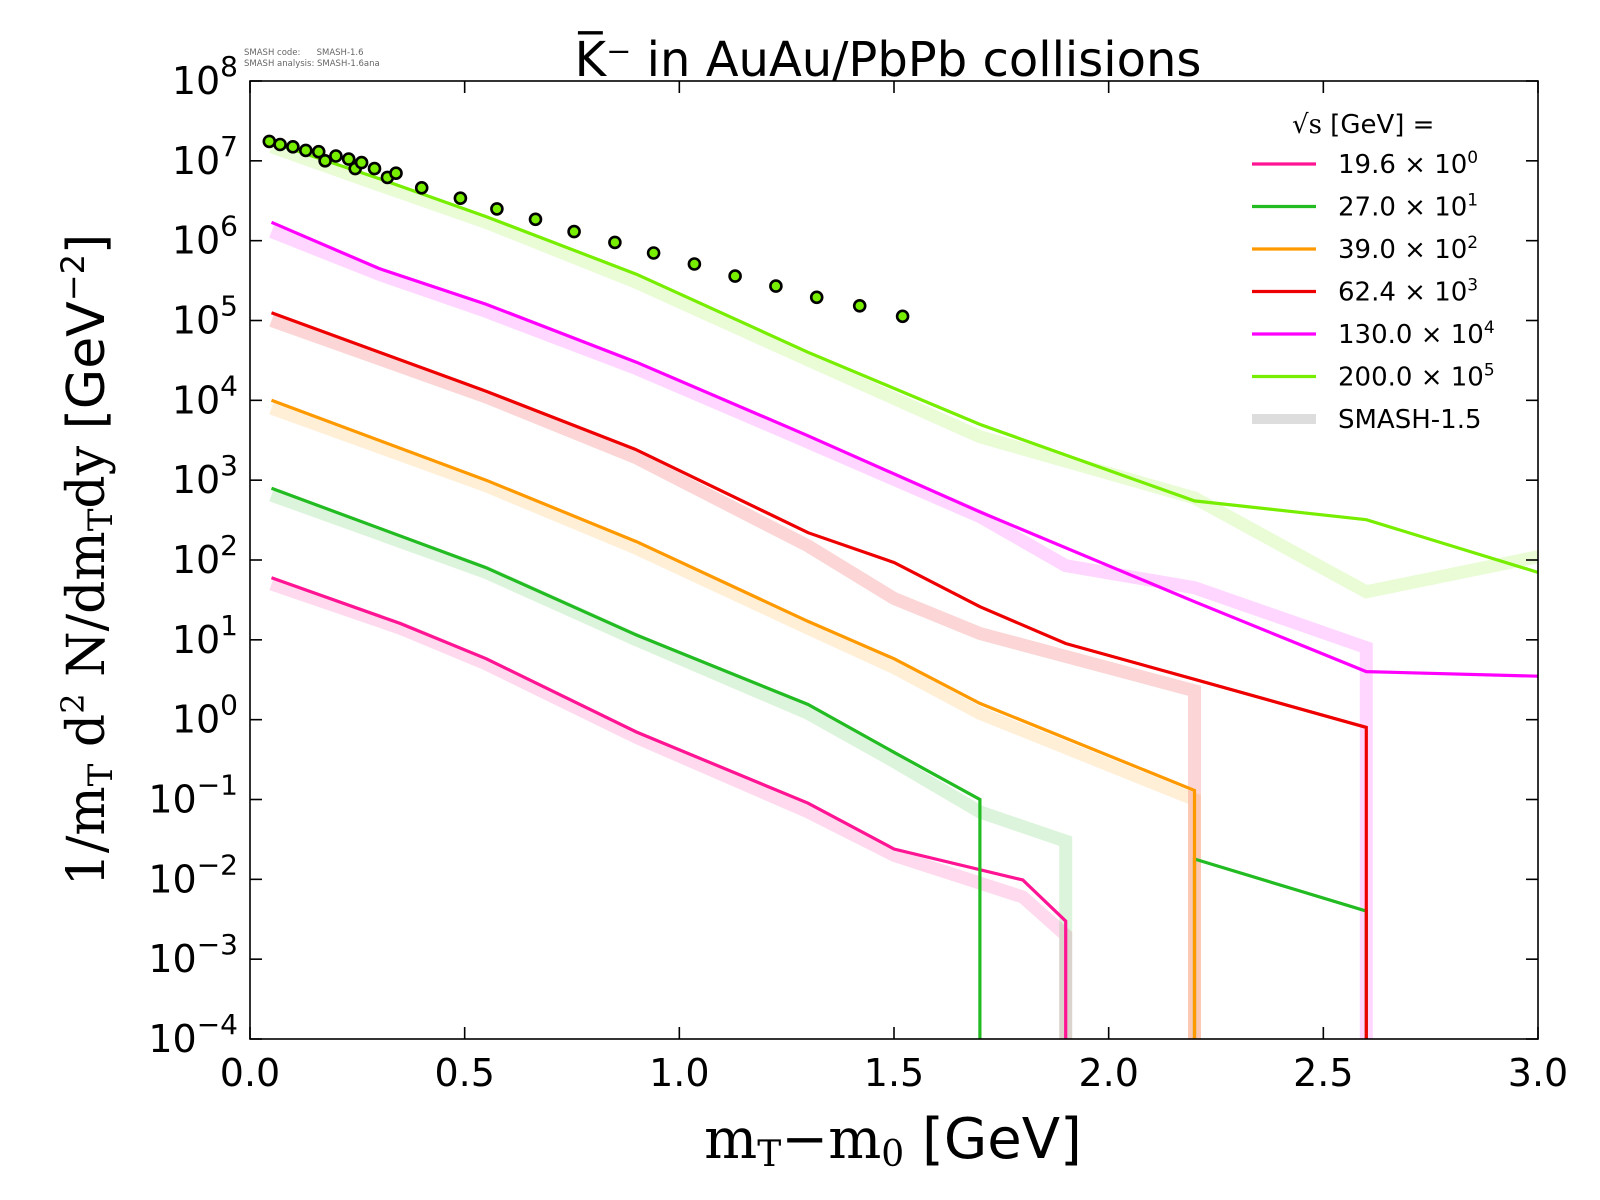  What do you see at coordinates (205, 76) in the screenshot?
I see `y-tick-label: 10⁸` at bounding box center [205, 76].